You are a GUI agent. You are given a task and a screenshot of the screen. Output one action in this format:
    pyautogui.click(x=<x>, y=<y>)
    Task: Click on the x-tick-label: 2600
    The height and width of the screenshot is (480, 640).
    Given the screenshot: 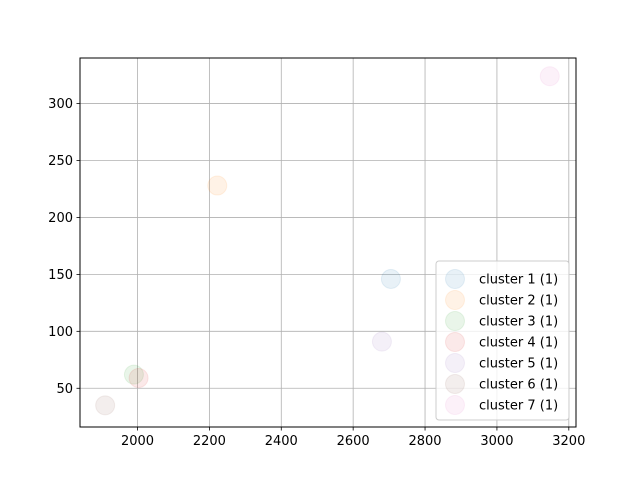 What is the action you would take?
    pyautogui.click(x=353, y=441)
    